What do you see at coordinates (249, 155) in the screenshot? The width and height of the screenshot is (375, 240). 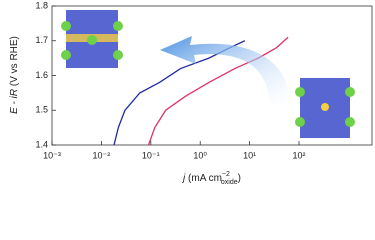 I see `x-tick-label: 10¹` at bounding box center [249, 155].